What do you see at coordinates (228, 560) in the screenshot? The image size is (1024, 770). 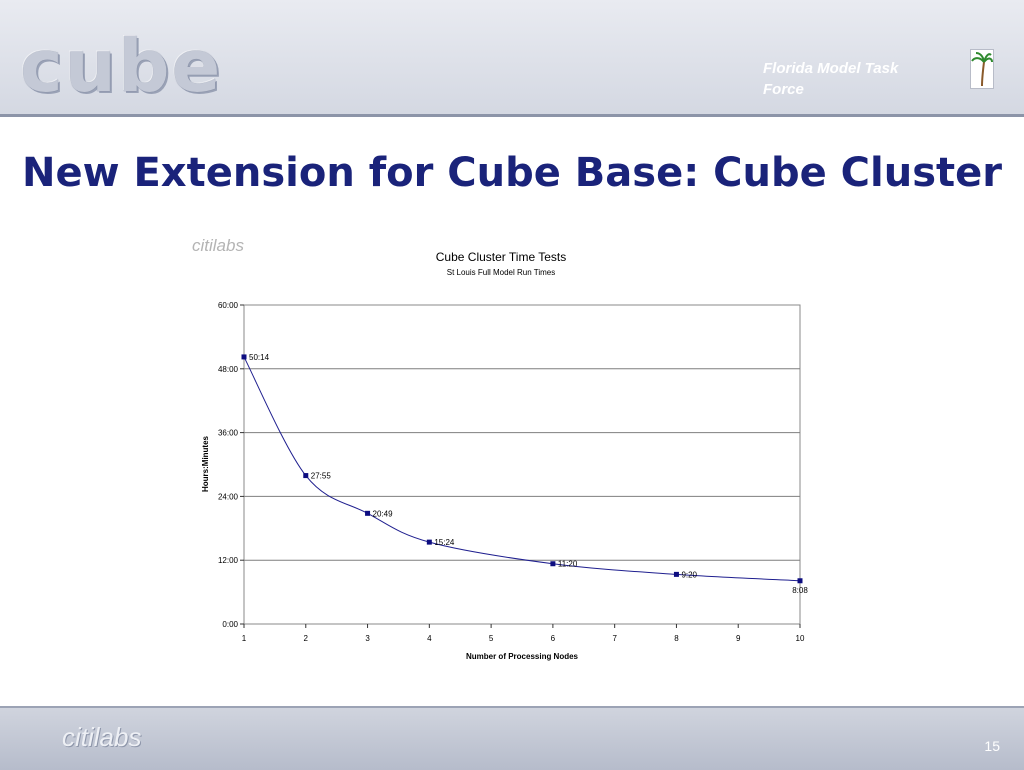 I see `y-tick-label: 12:00` at bounding box center [228, 560].